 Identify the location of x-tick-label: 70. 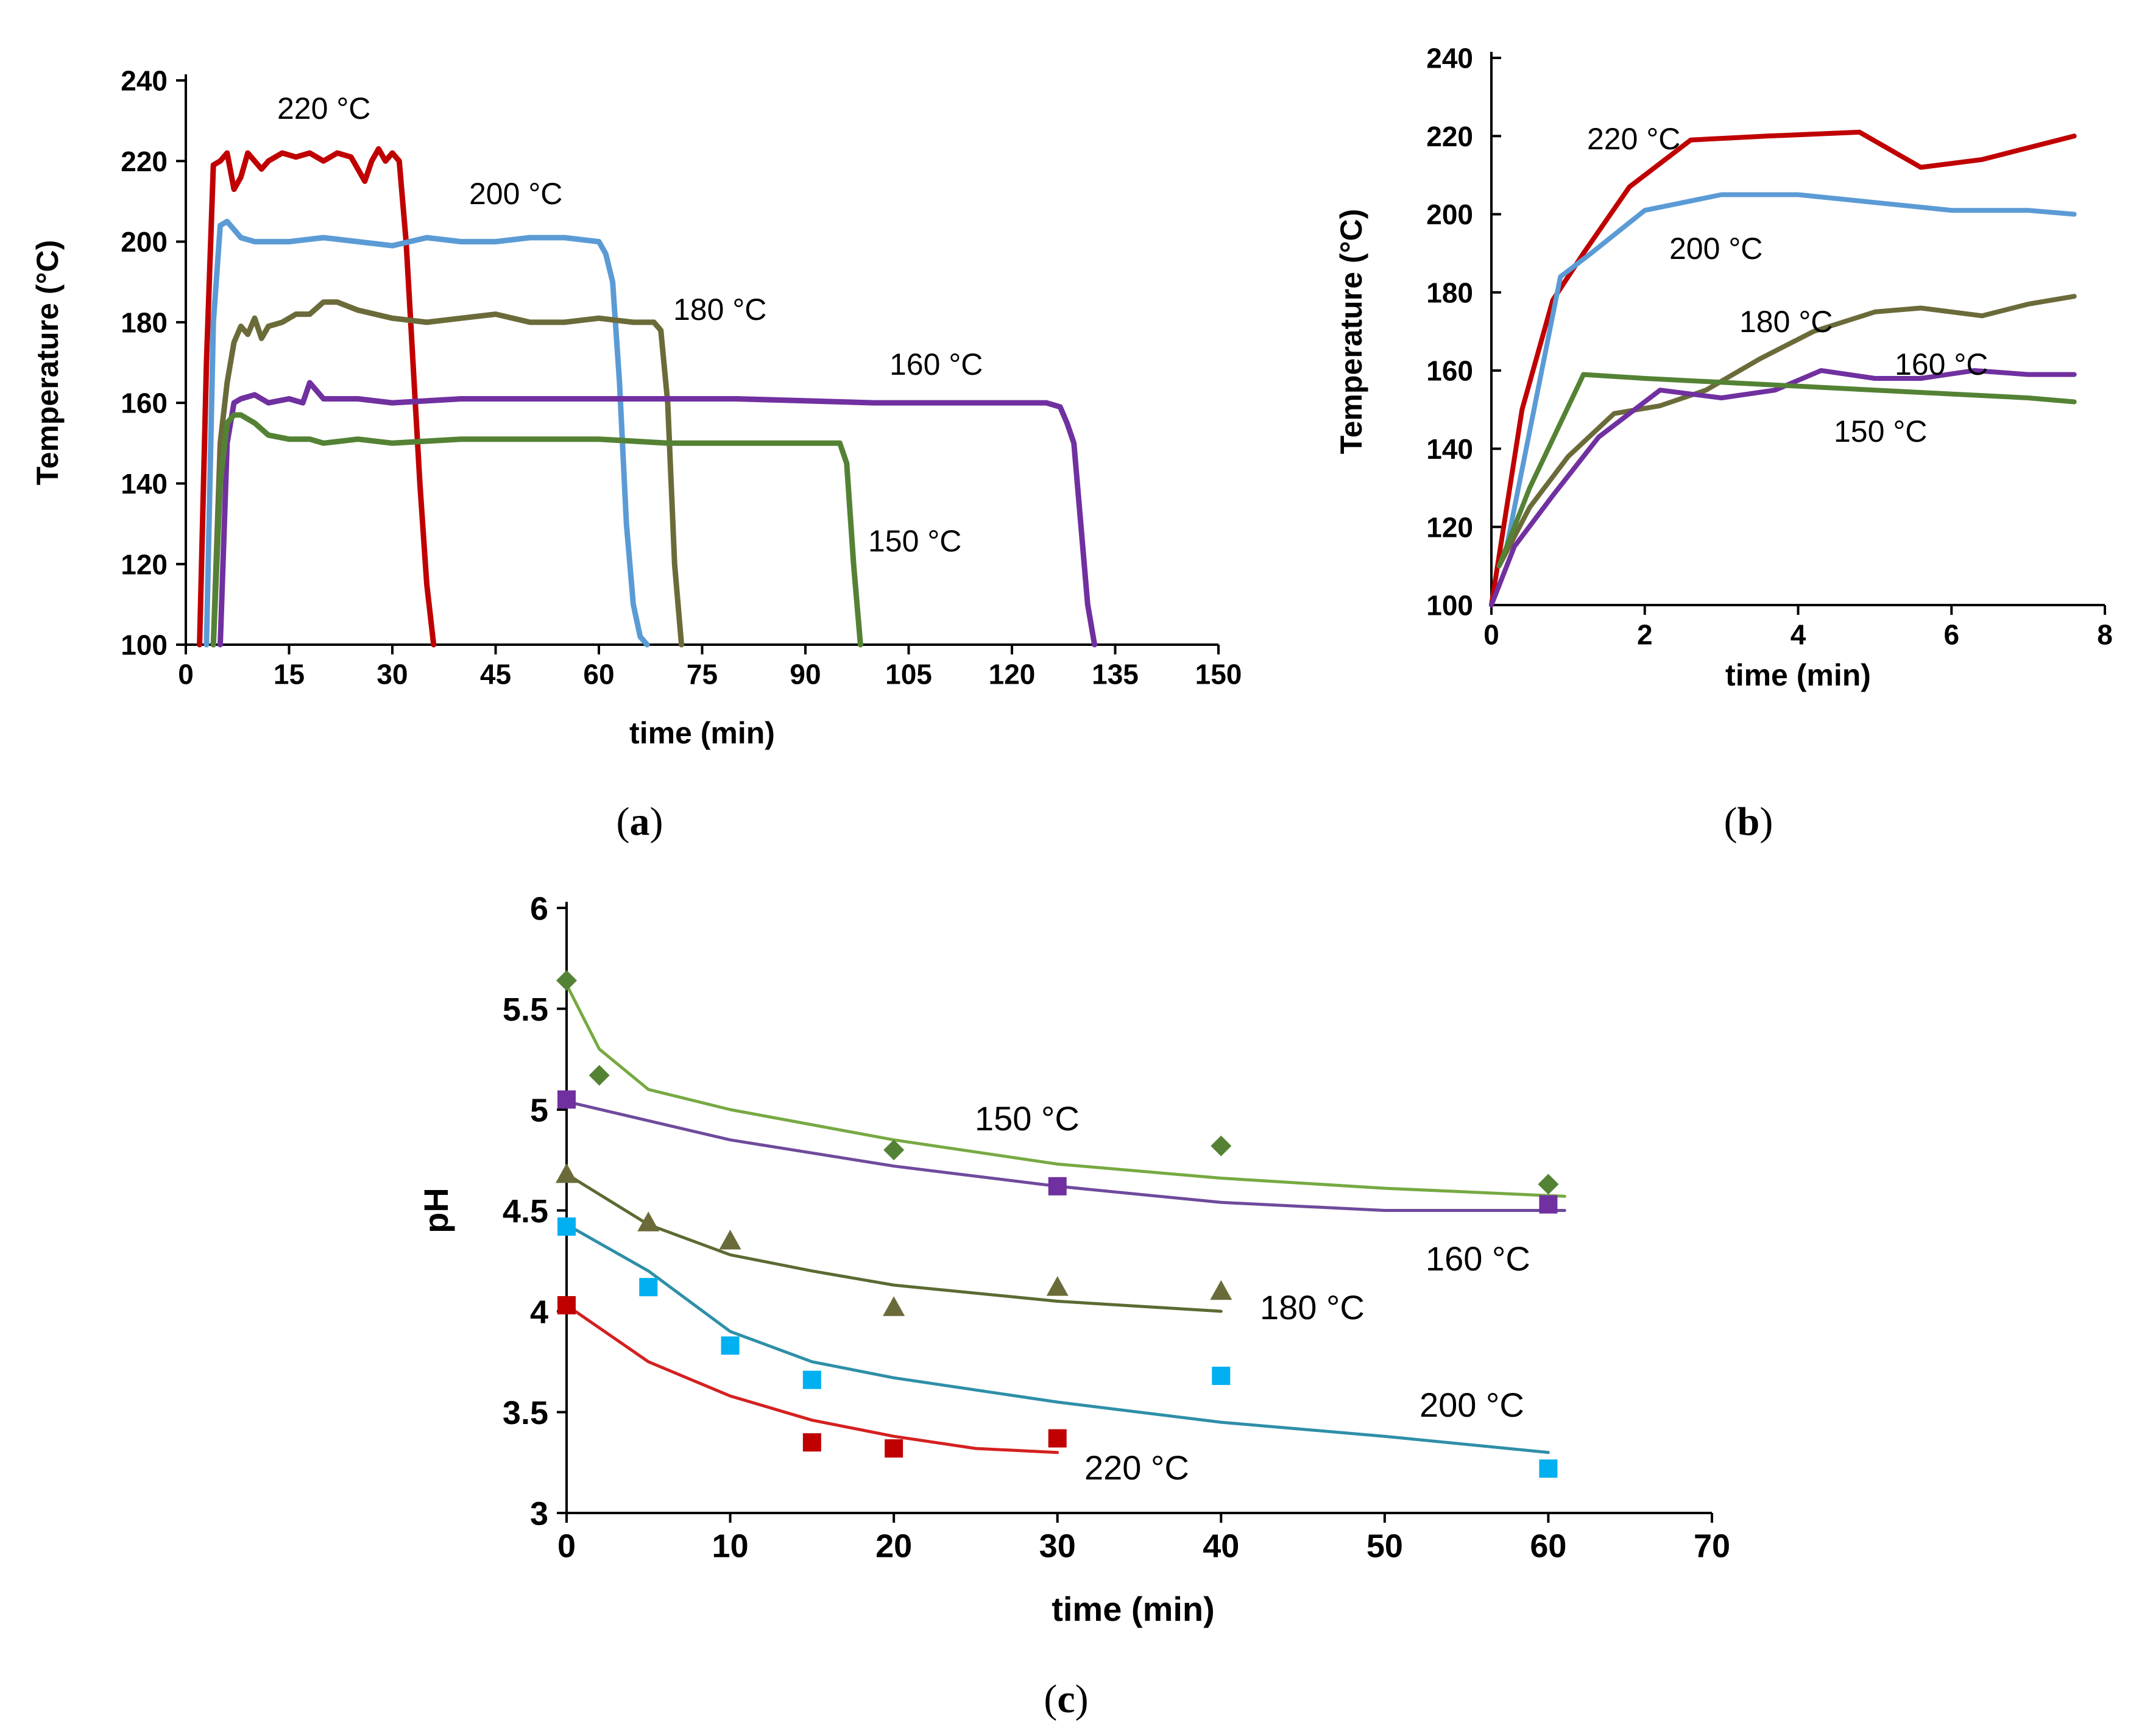
(1712, 1546).